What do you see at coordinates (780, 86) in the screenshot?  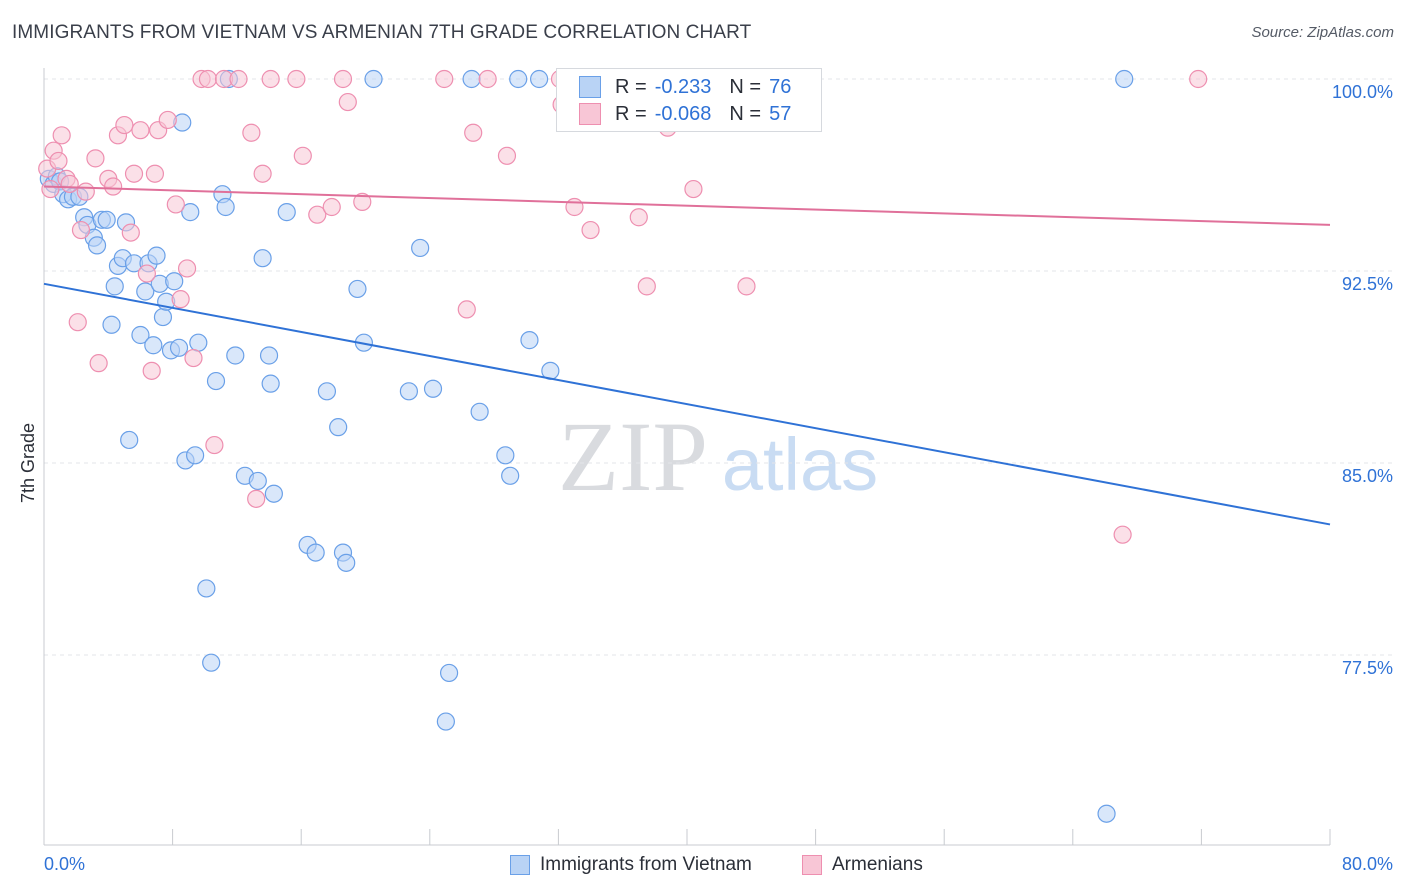 I see `legend-n-value: 76` at bounding box center [780, 86].